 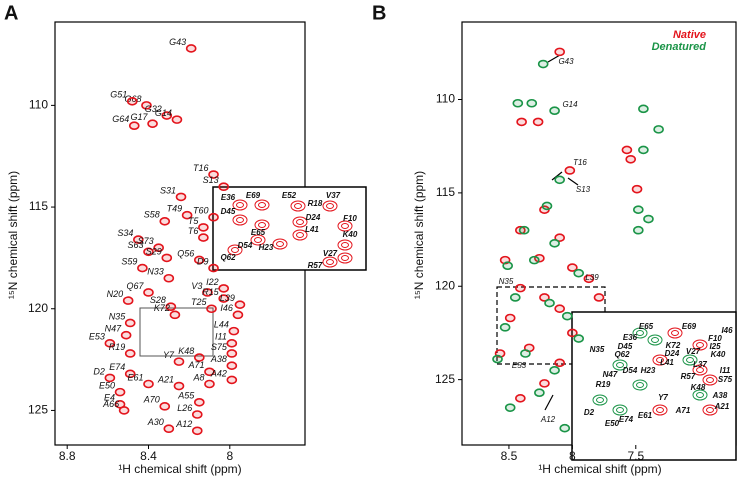 What do you see at coordinates (163, 113) in the screenshot?
I see `peak-label: G14` at bounding box center [163, 113].